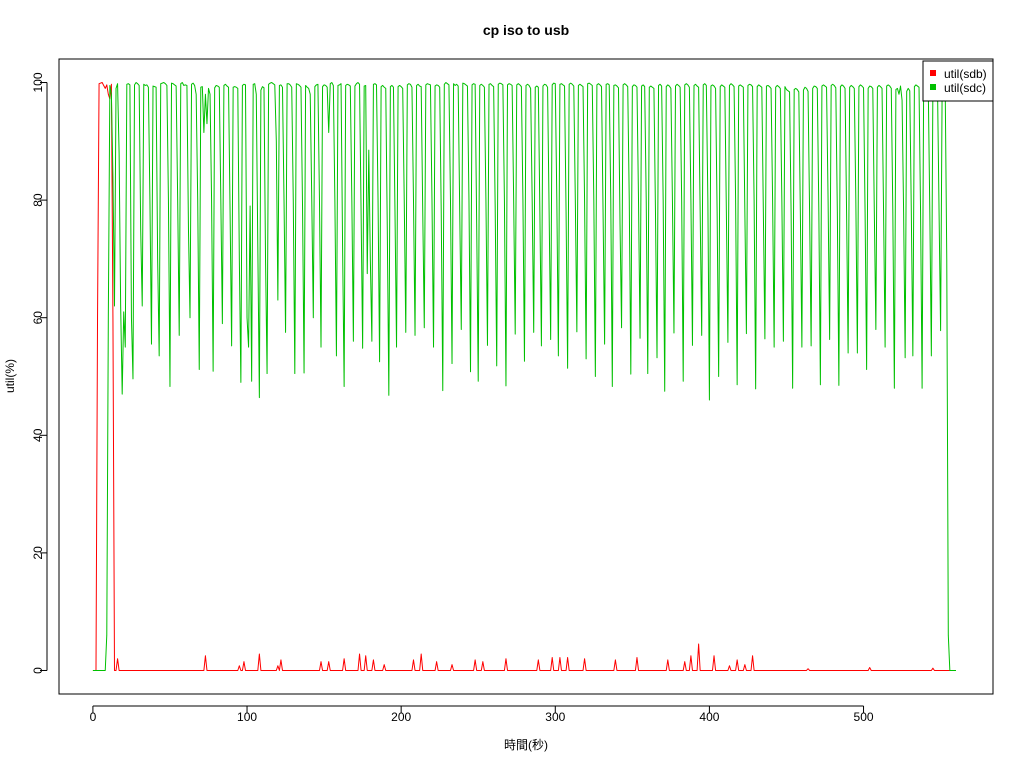 The height and width of the screenshot is (768, 1024). What do you see at coordinates (38, 200) in the screenshot?
I see `y-tick-label: 80` at bounding box center [38, 200].